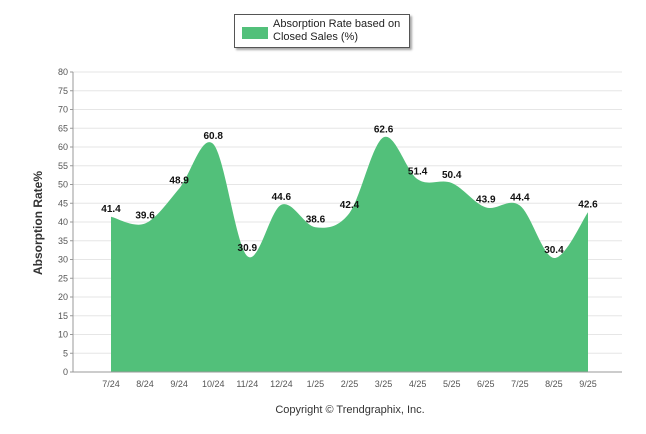  Describe the element at coordinates (248, 248) in the screenshot. I see `data-label-11-24: 30.9` at that location.